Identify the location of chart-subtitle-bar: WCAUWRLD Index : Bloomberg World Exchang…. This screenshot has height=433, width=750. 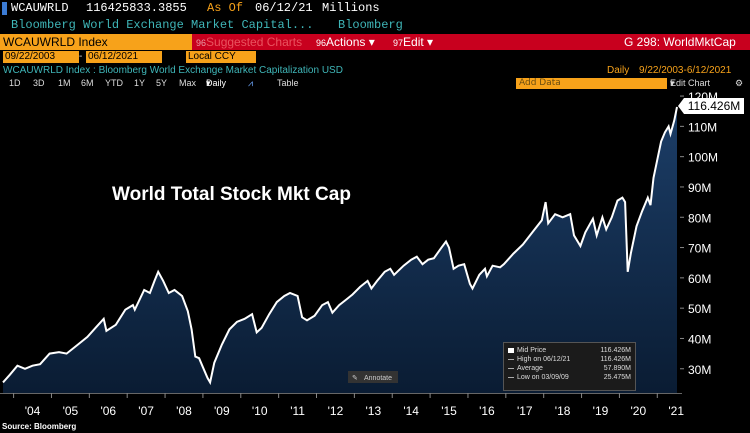
(375, 70).